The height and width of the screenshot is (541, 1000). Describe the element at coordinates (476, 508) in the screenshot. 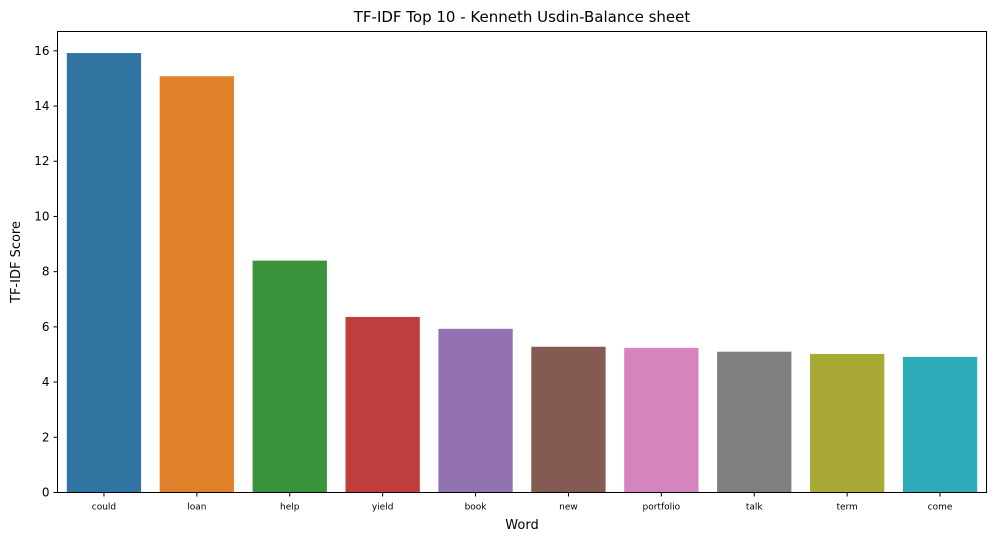

I see `x-tick-label: book` at that location.